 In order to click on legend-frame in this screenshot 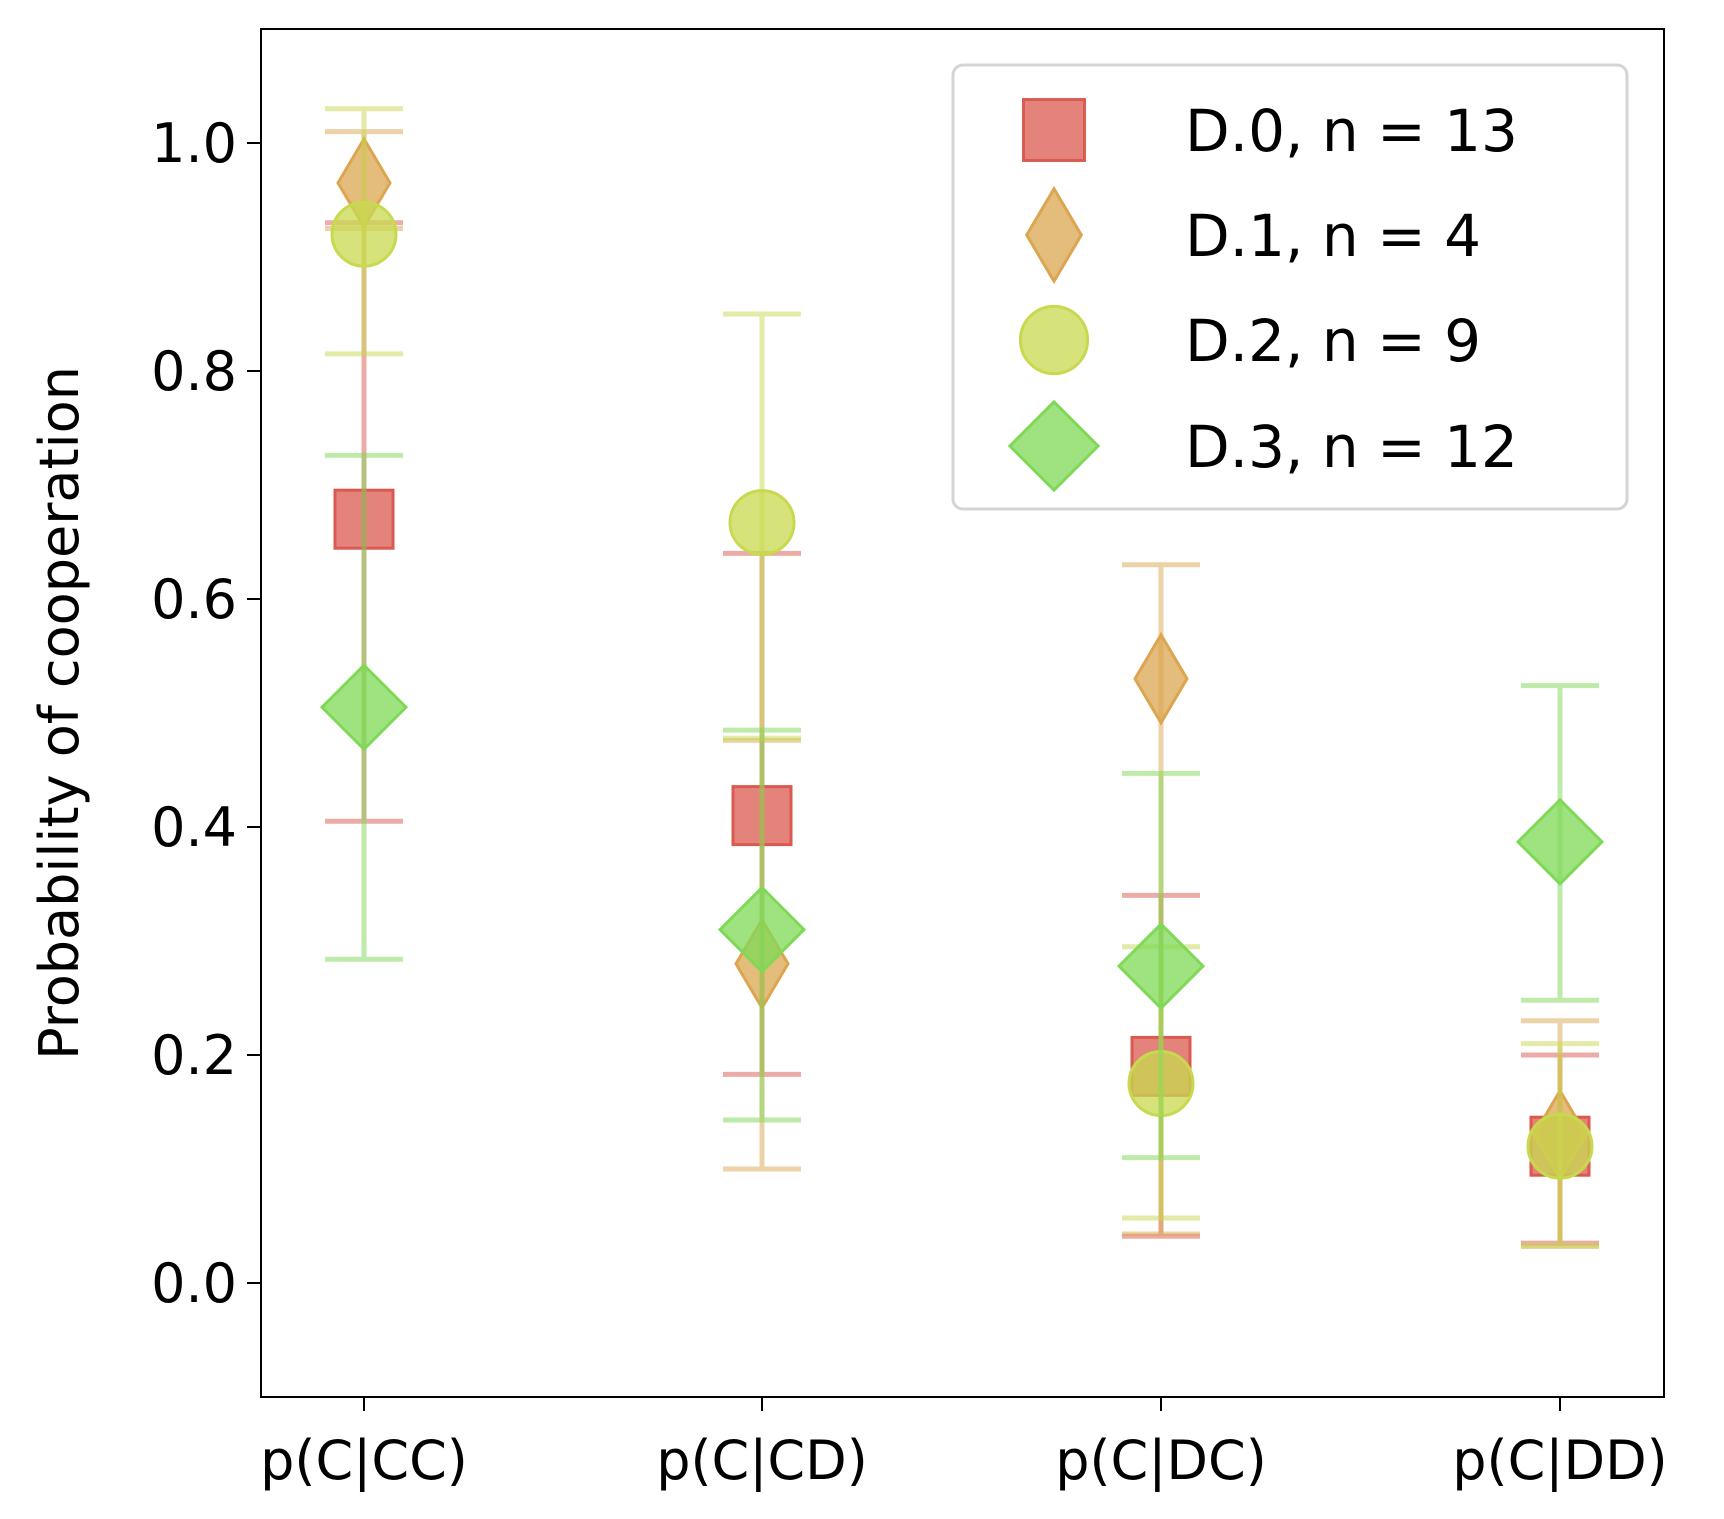, I will do `click(1290, 287)`.